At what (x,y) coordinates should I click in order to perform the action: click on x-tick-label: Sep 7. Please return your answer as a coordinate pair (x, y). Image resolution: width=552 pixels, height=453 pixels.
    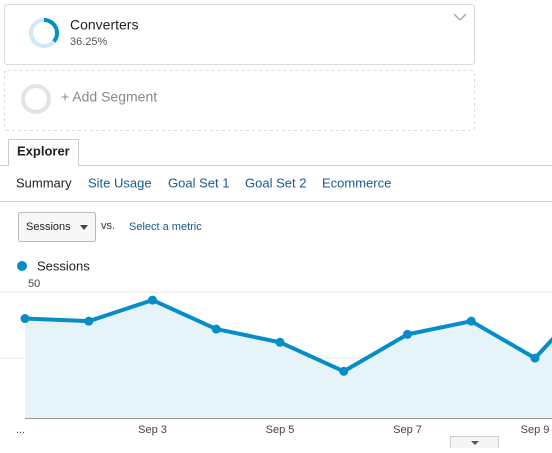
    Looking at the image, I should click on (407, 430).